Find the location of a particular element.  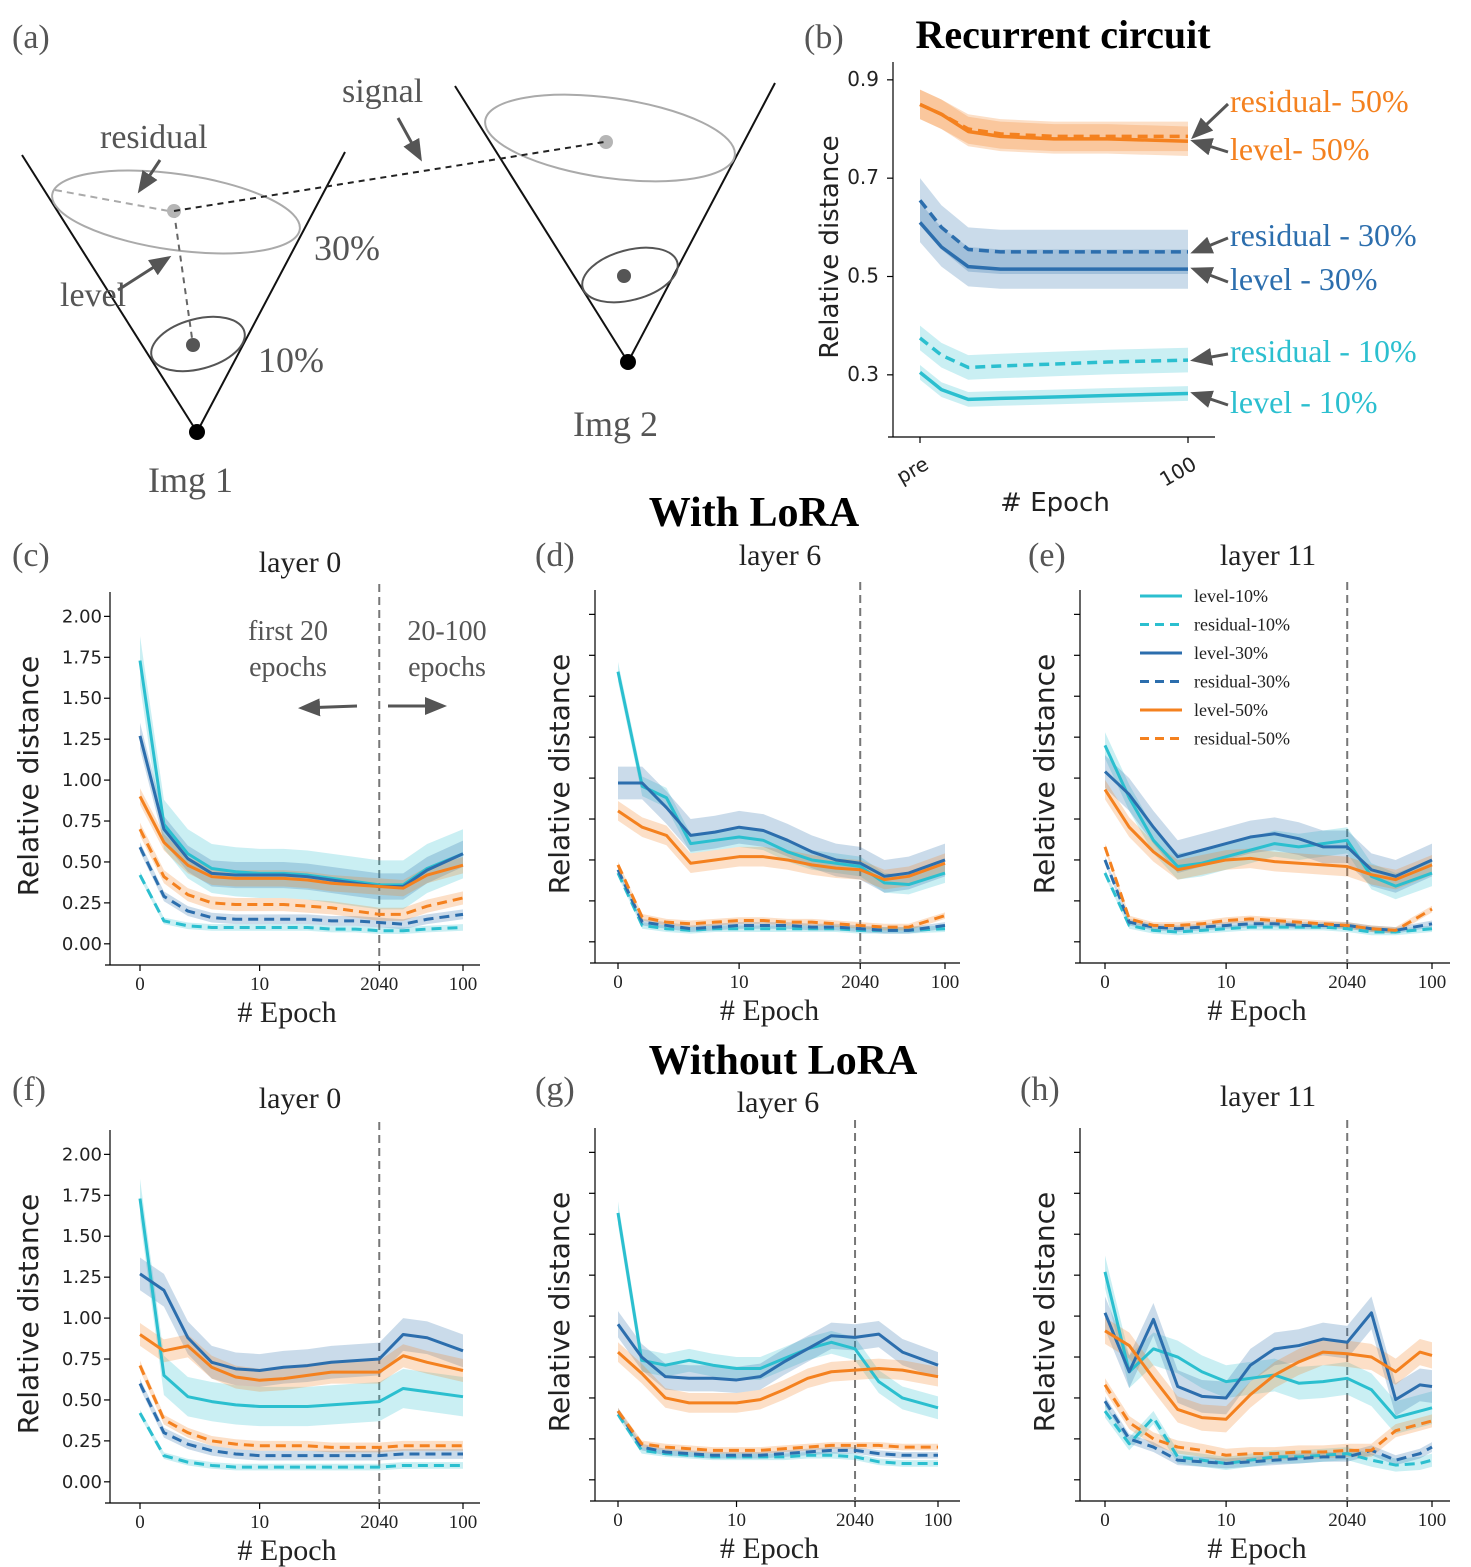

x-tick-label-g: 0 is located at coordinates (618, 1520).